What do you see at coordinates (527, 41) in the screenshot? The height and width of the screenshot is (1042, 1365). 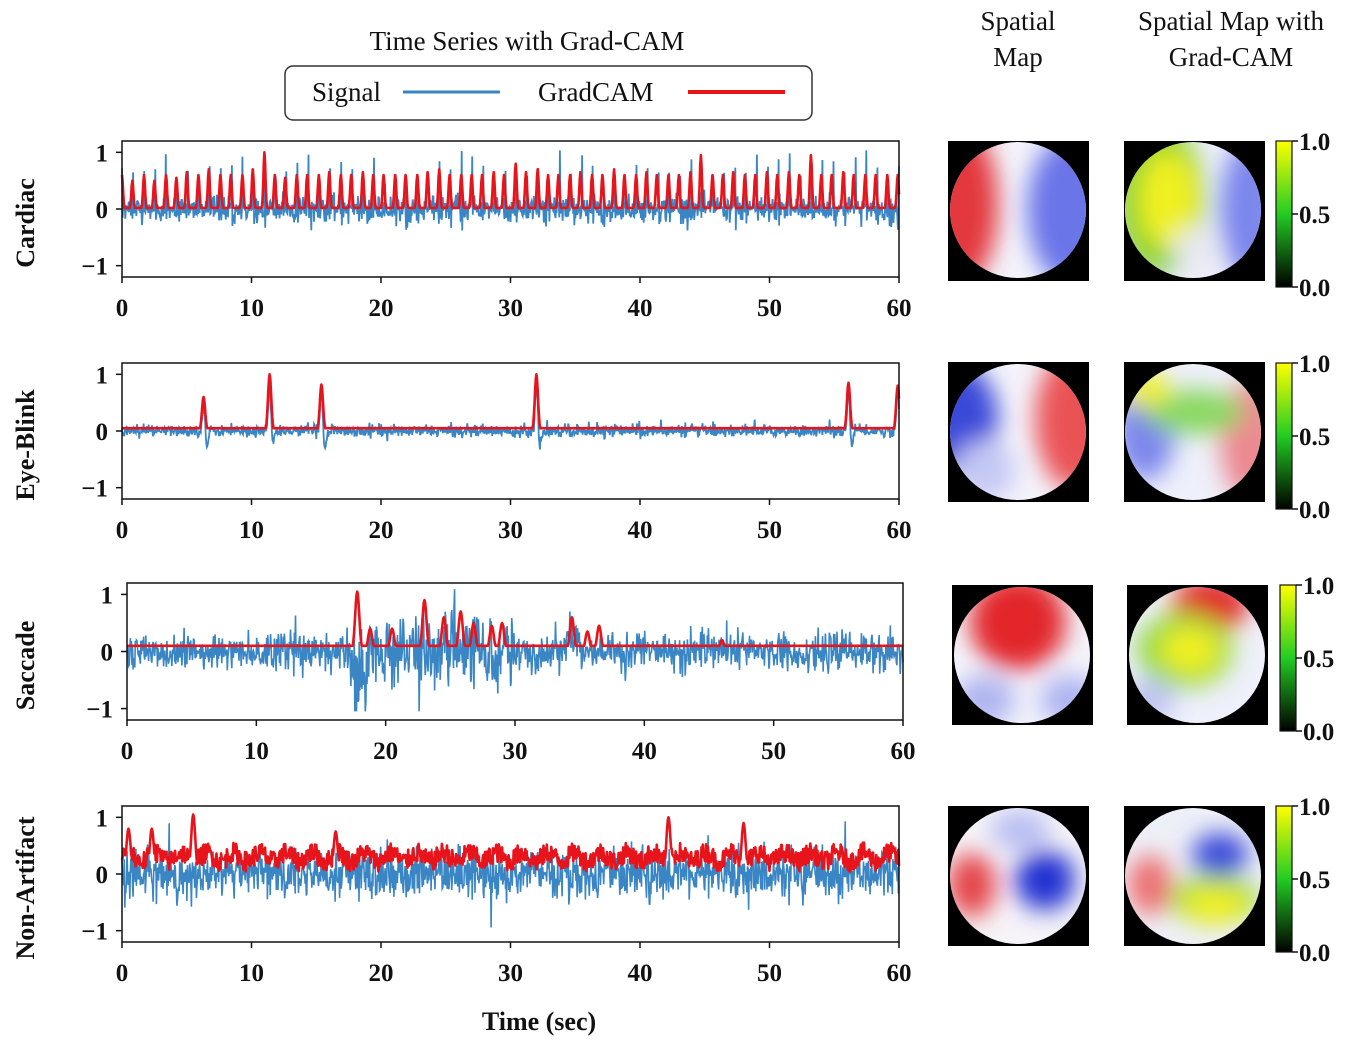 I see `time-series-title: Time Series with Grad-CAM` at bounding box center [527, 41].